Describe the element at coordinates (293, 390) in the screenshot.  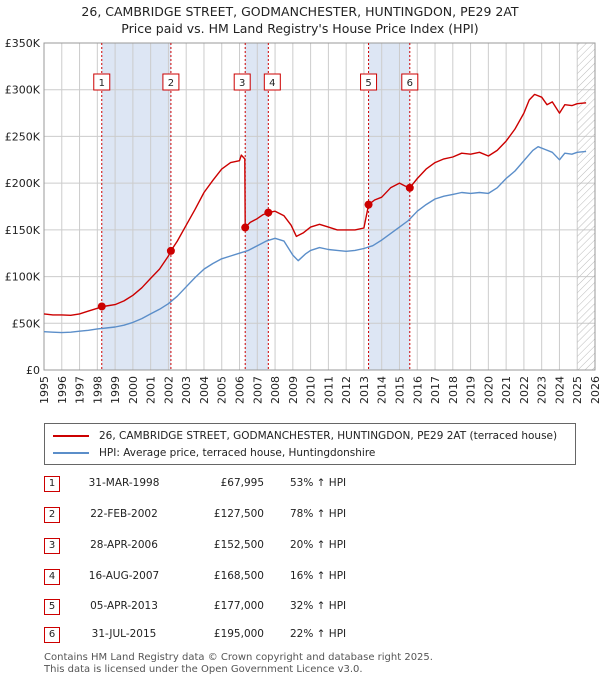
I see `x-tick-label: 2009` at that location.